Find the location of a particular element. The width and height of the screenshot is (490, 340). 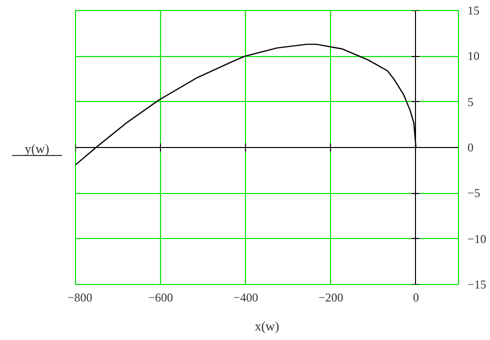

y-tick-label: −15 is located at coordinates (477, 285).